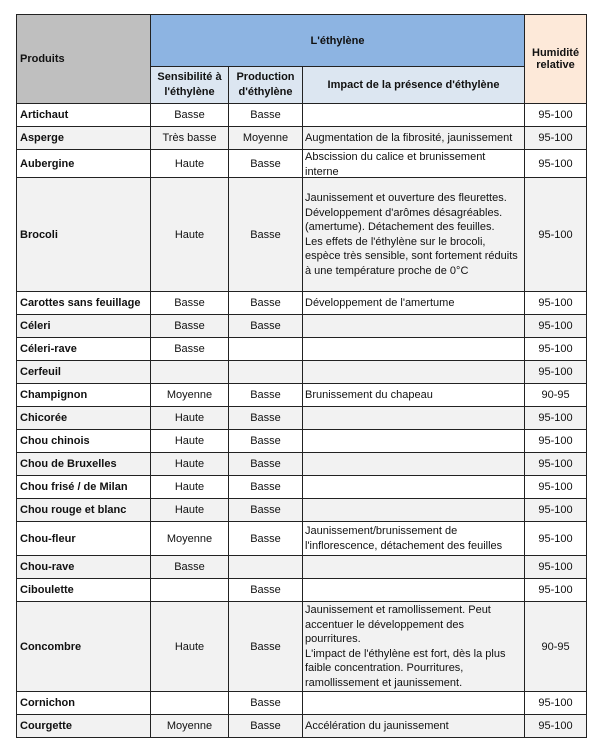 The width and height of the screenshot is (611, 753). What do you see at coordinates (189, 138) in the screenshot?
I see `sensibilite-cell: Très basse` at bounding box center [189, 138].